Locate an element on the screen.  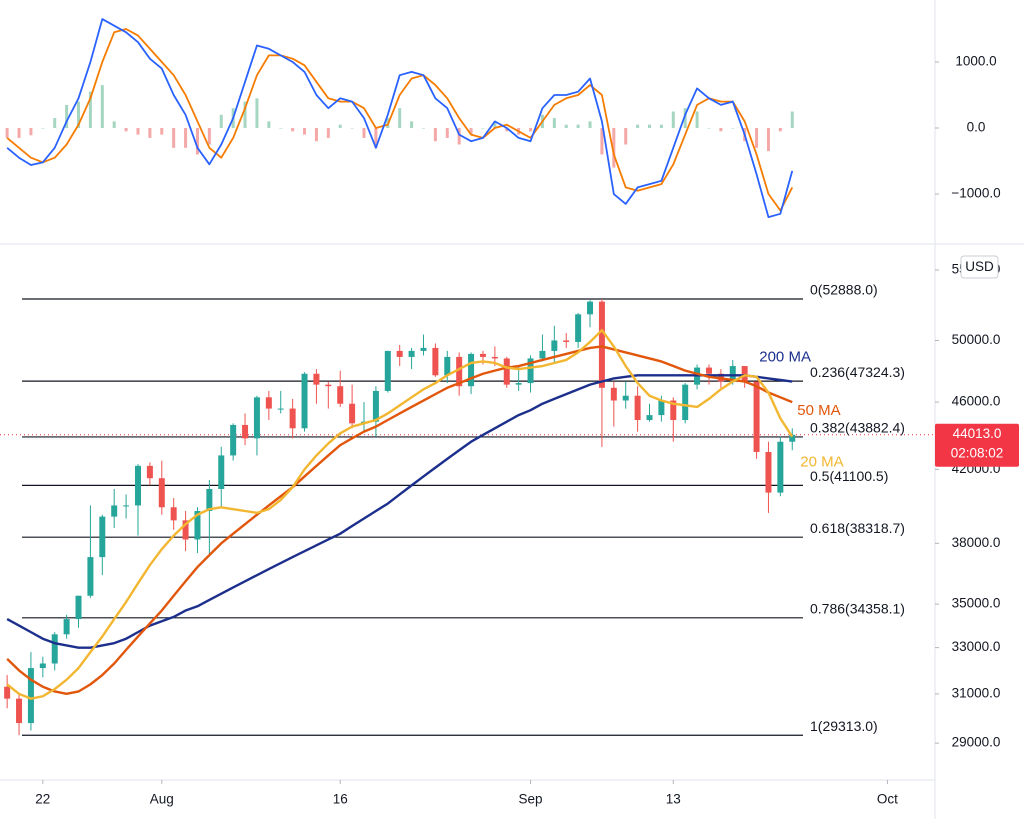
fib-label: 0.382(43882.4) is located at coordinates (857, 428).